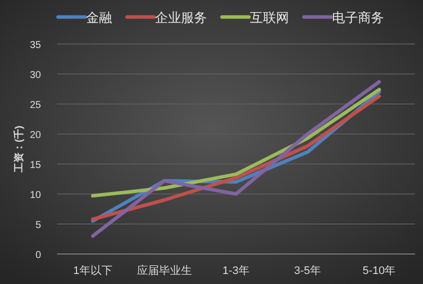  What do you see at coordinates (36, 195) in the screenshot?
I see `y-tick-label: 10` at bounding box center [36, 195].